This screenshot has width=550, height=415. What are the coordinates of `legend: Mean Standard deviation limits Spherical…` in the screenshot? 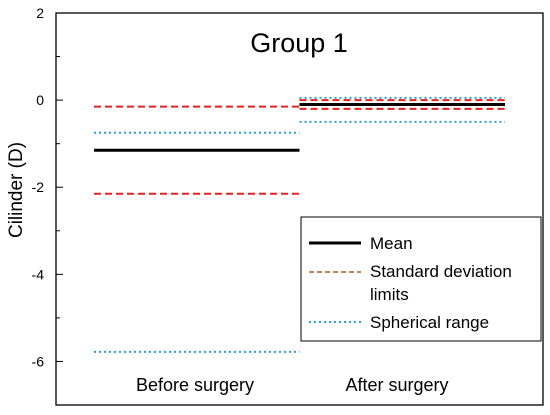 It's located at (421, 279).